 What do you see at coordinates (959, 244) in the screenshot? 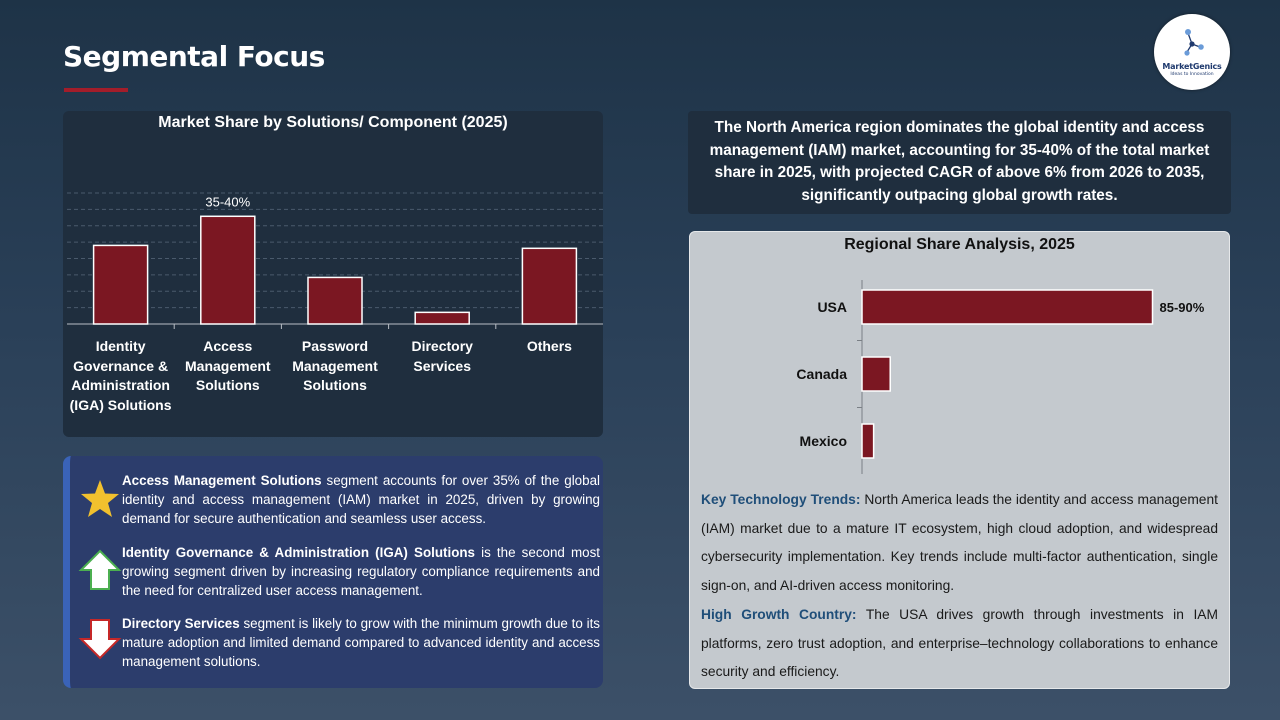
I see `region-chart-title: Regional Share Analysis, 2025` at bounding box center [959, 244].